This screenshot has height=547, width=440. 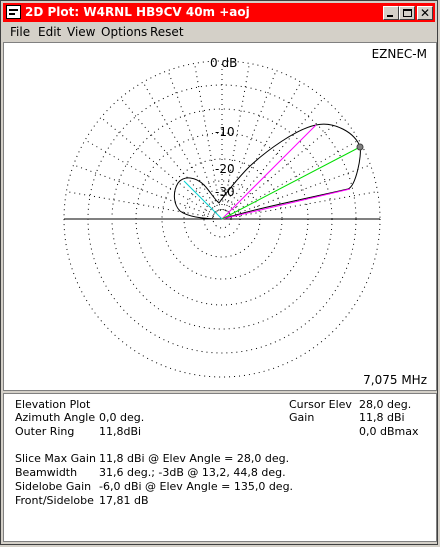 I want to click on menu-edit: Edit, so click(x=50, y=32).